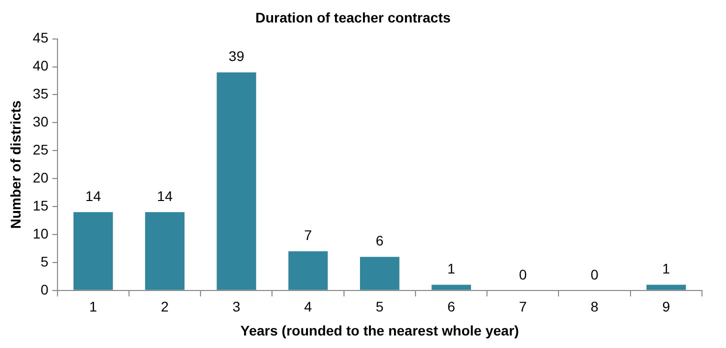  I want to click on x-tick-label: 8, so click(594, 306).